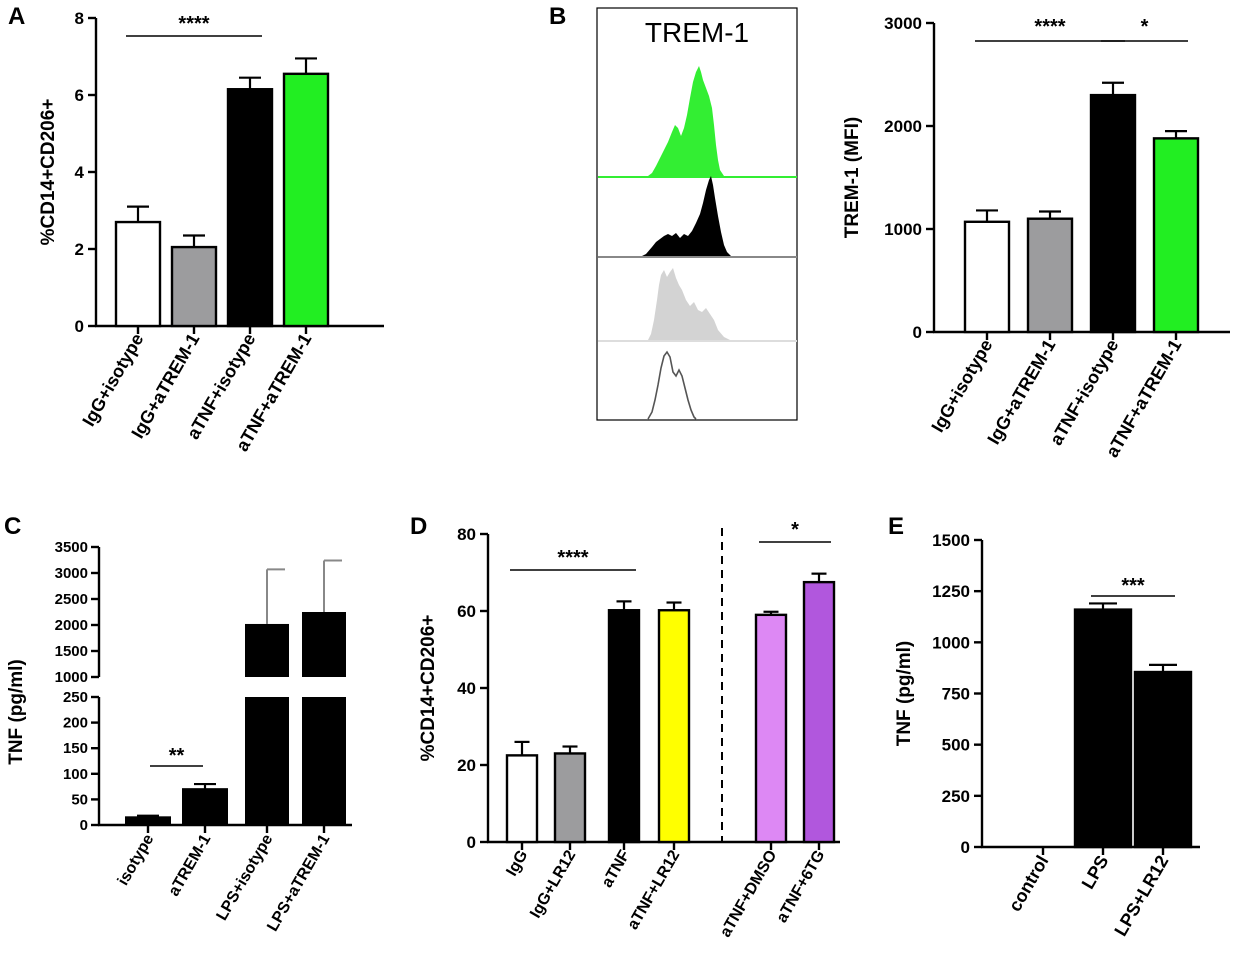 This screenshot has height=963, width=1252. Describe the element at coordinates (517, 864) in the screenshot. I see `category-label: IgG` at that location.